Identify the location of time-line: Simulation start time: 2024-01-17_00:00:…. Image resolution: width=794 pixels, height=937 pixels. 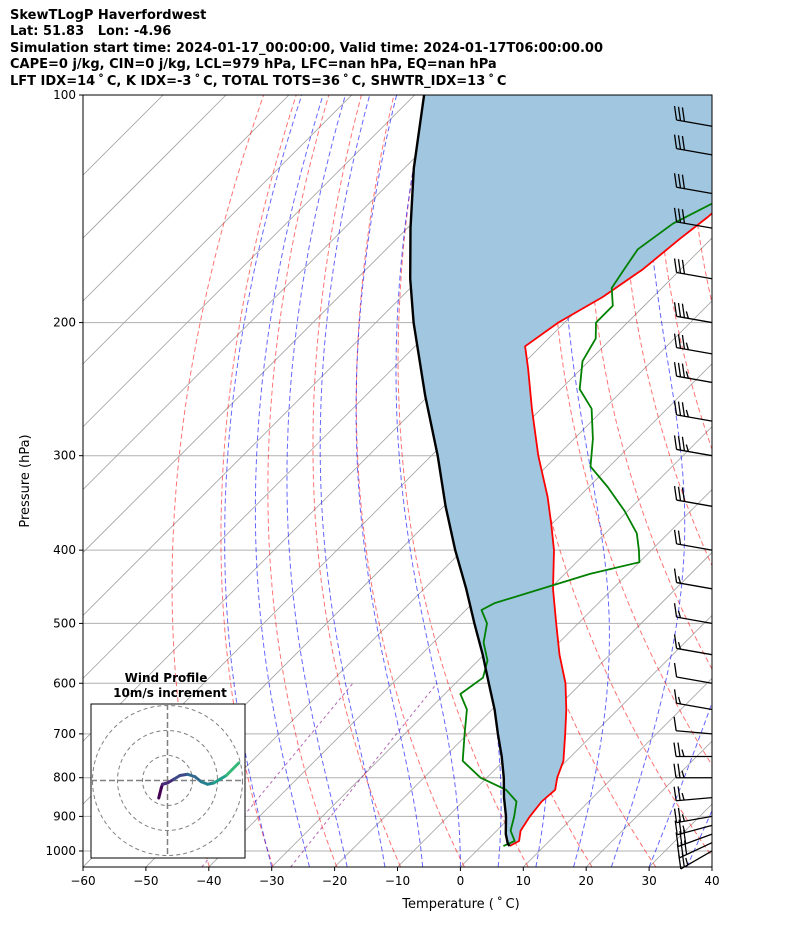
(306, 48).